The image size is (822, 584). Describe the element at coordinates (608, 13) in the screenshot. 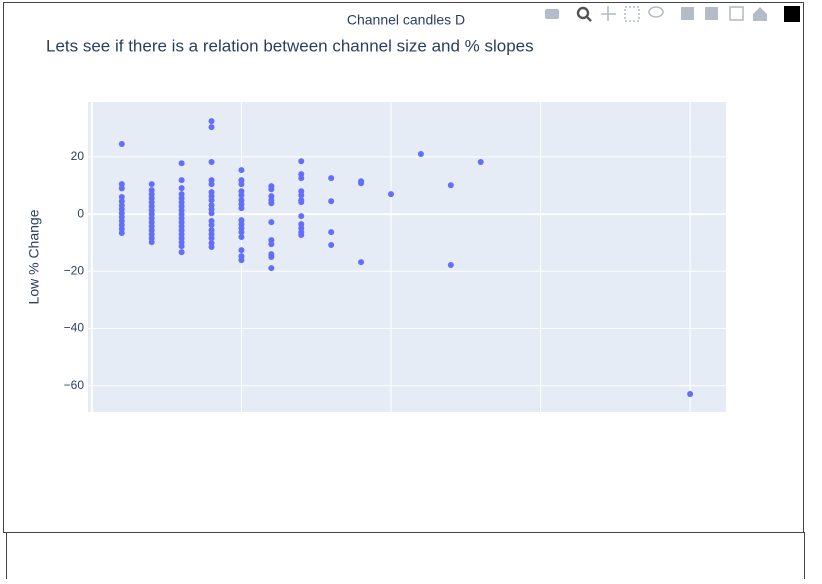

I see `pan-icon` at that location.